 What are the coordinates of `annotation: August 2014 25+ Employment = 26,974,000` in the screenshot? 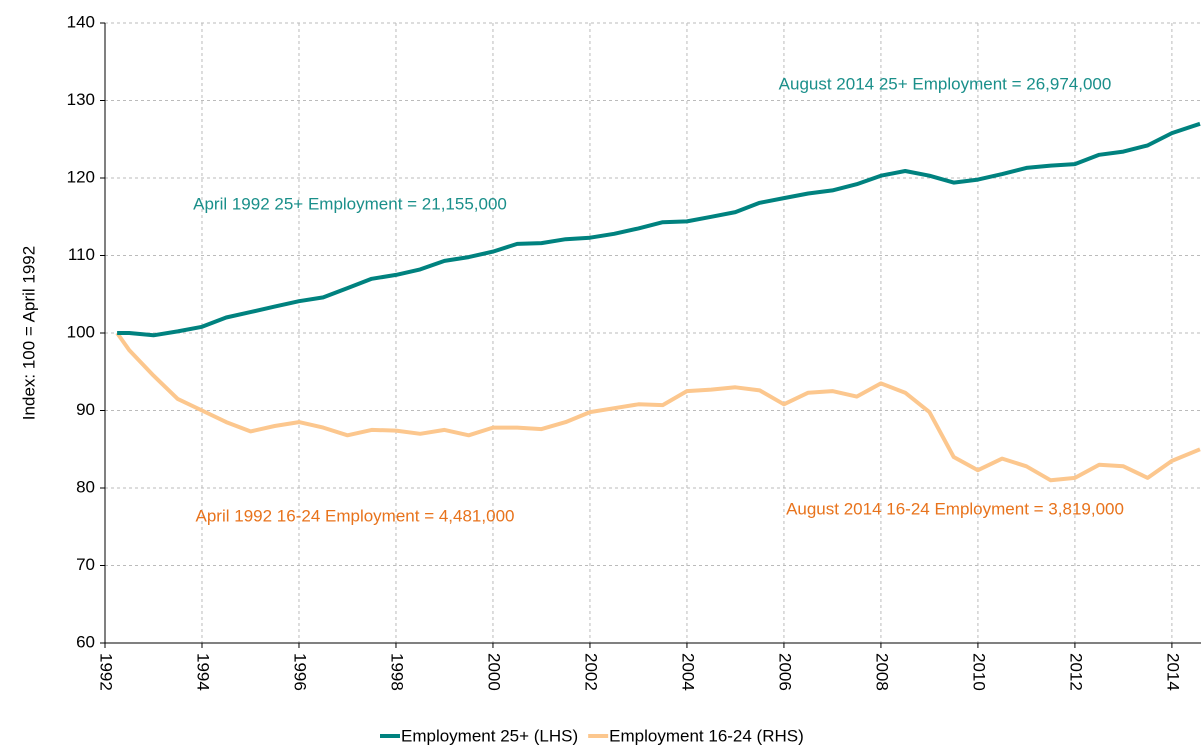 It's located at (945, 83).